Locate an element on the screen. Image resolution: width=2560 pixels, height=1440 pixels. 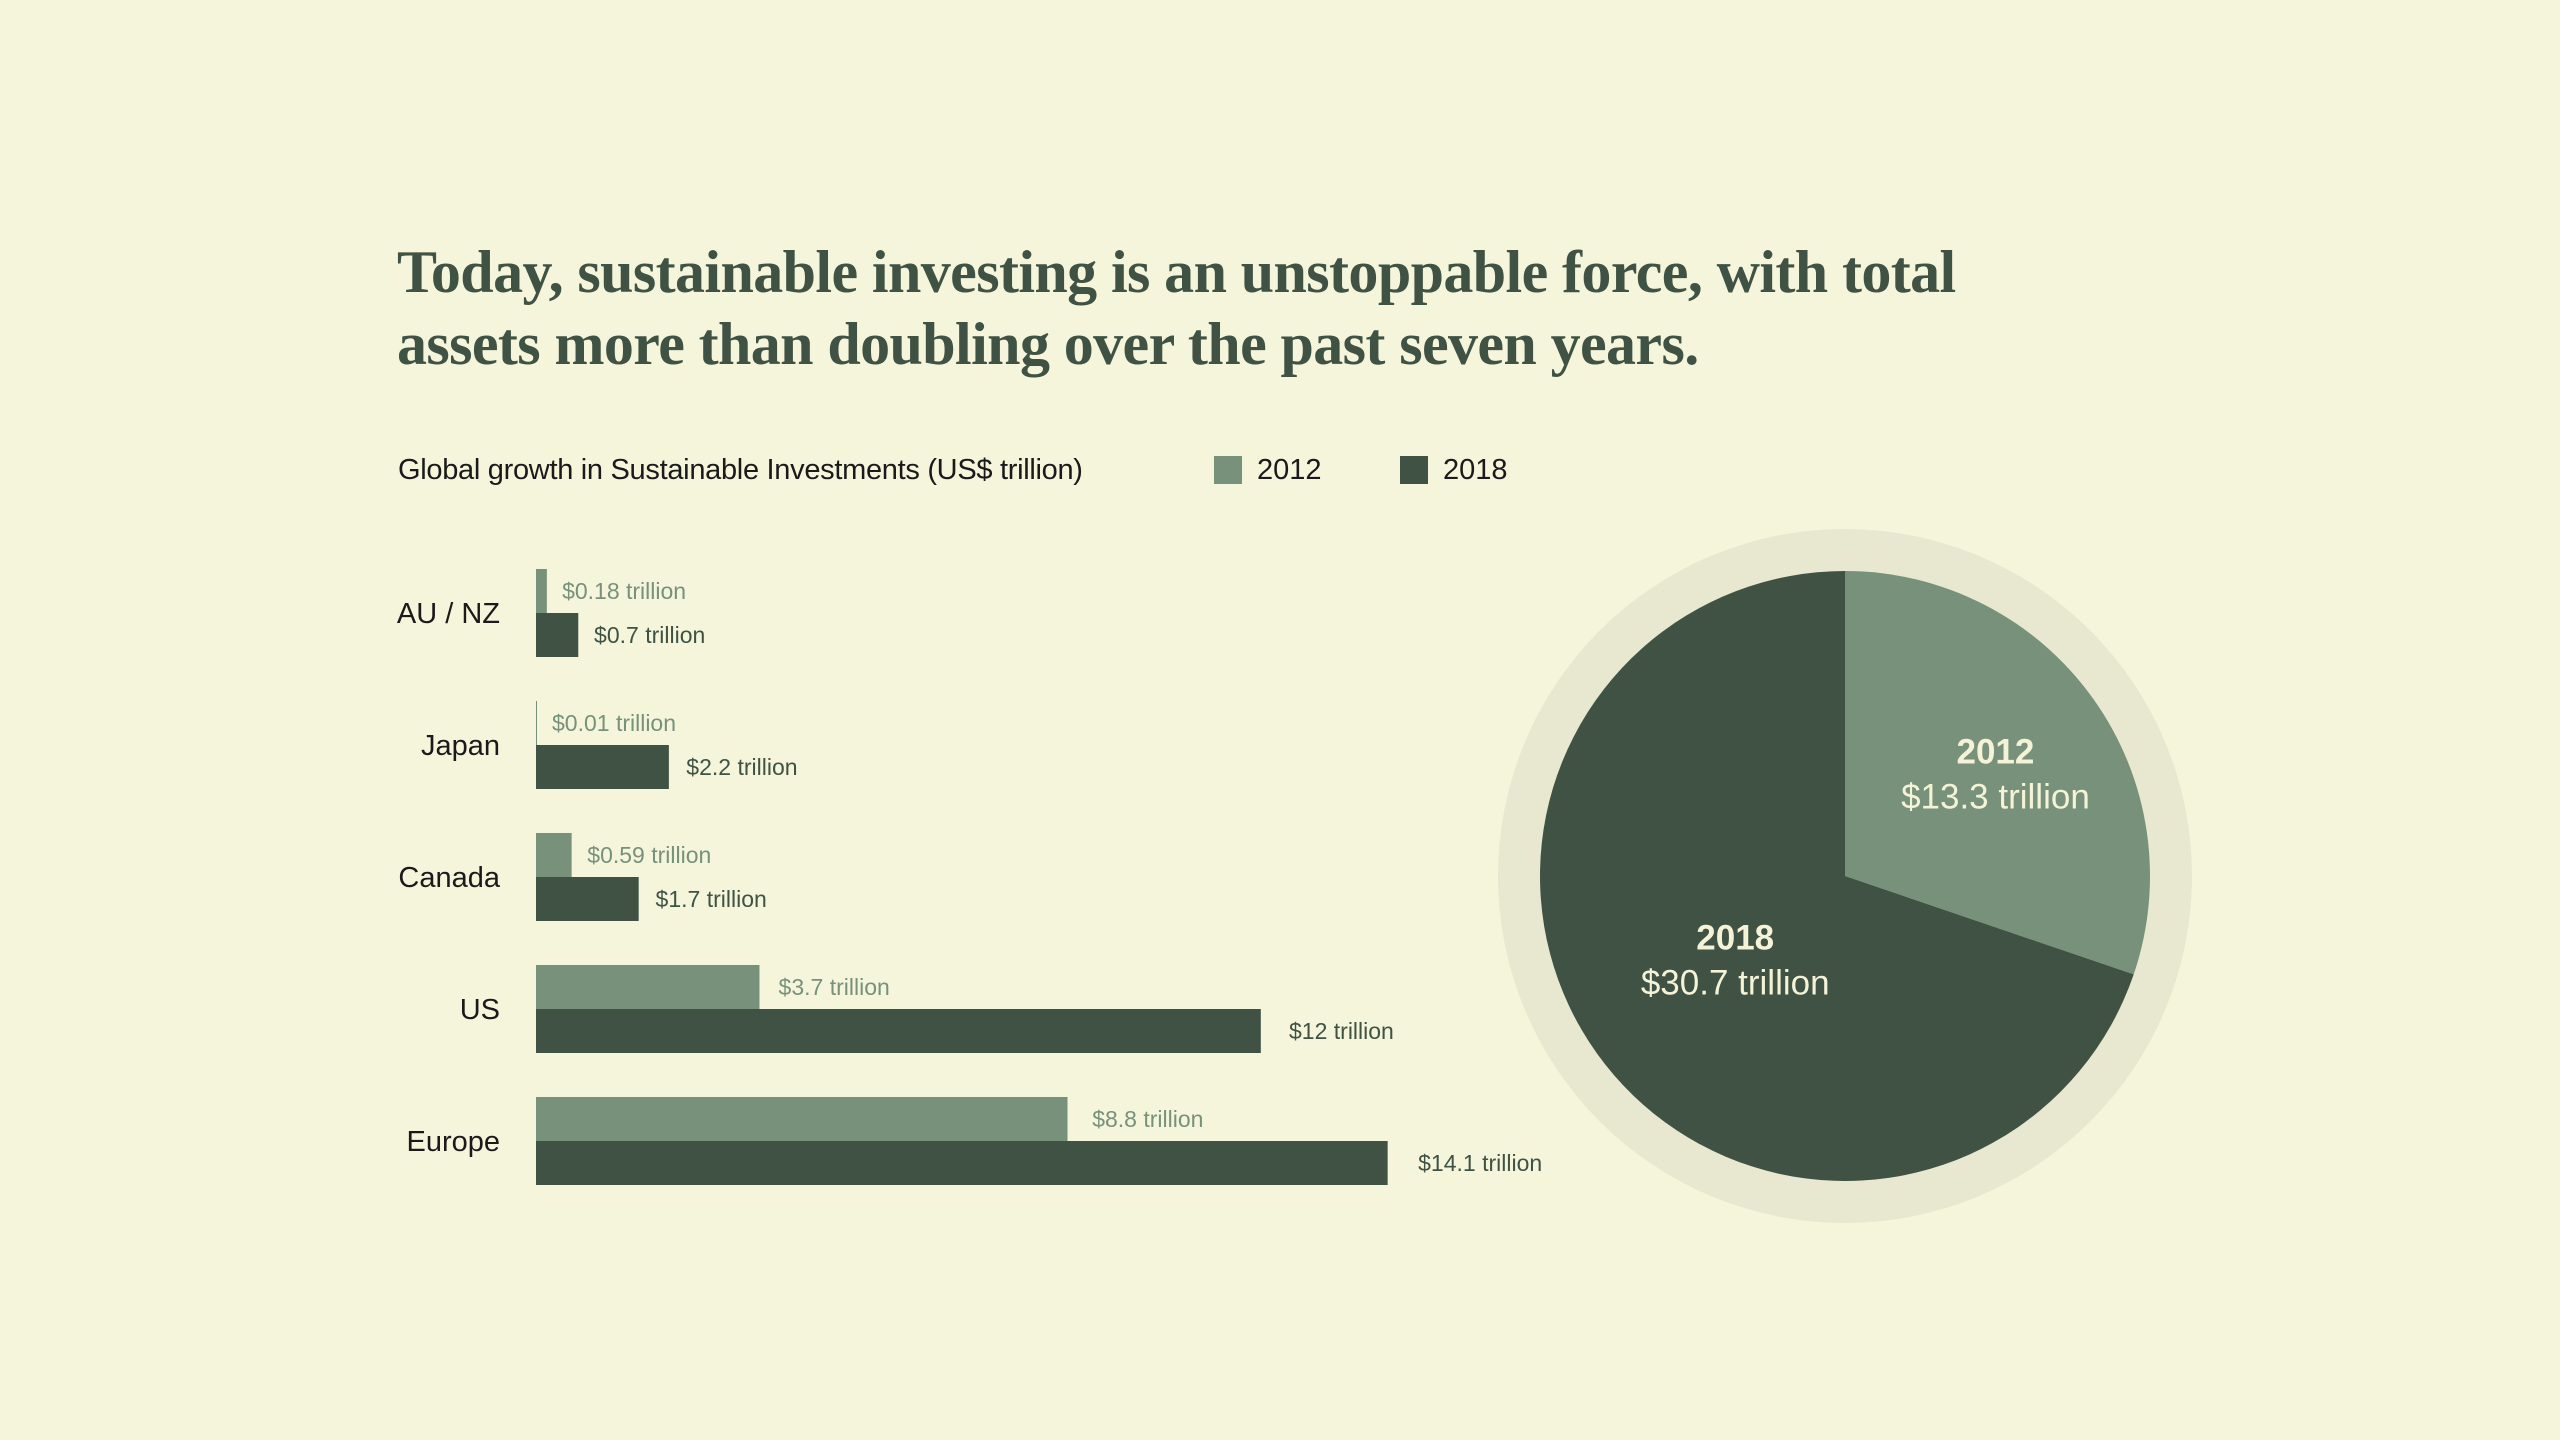
pie-label-value: $13.3 trillion is located at coordinates (1995, 796).